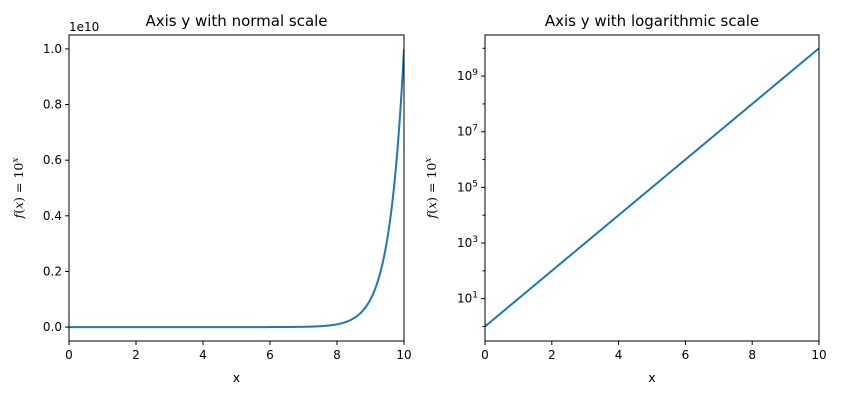 This screenshot has width=843, height=400. What do you see at coordinates (84, 27) in the screenshot?
I see `y-offset-text: 1e10` at bounding box center [84, 27].